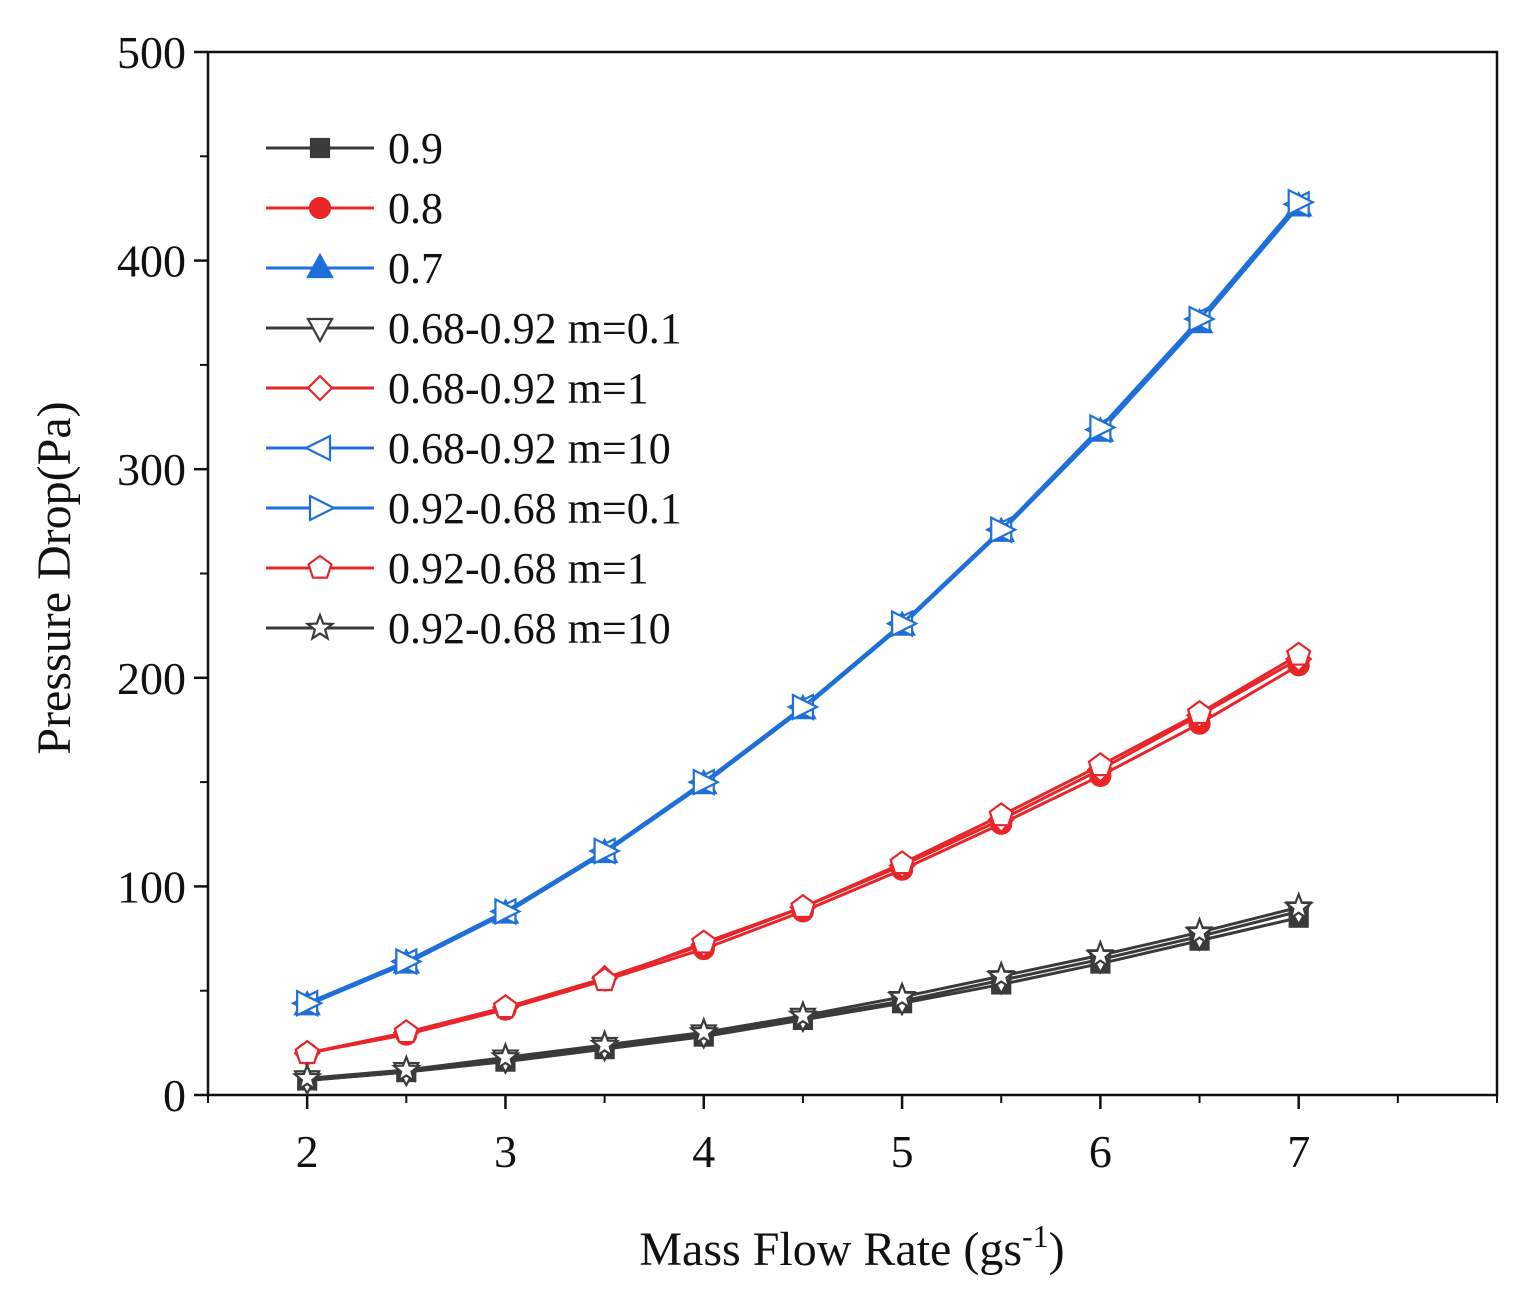  I want to click on legend-label: 0.92-0.68 m=1, so click(518, 568).